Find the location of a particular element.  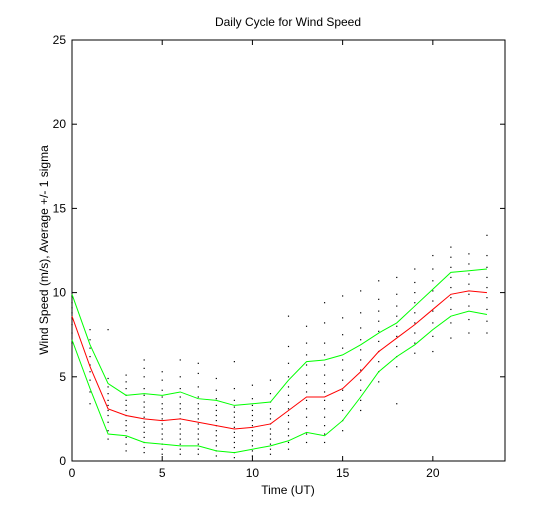

y-tick-label: 15 is located at coordinates (60, 208).